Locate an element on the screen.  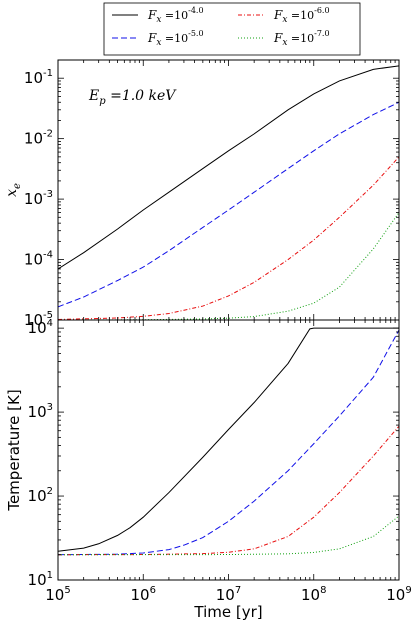
x-tick-label: 10⁷ is located at coordinates (228, 594).